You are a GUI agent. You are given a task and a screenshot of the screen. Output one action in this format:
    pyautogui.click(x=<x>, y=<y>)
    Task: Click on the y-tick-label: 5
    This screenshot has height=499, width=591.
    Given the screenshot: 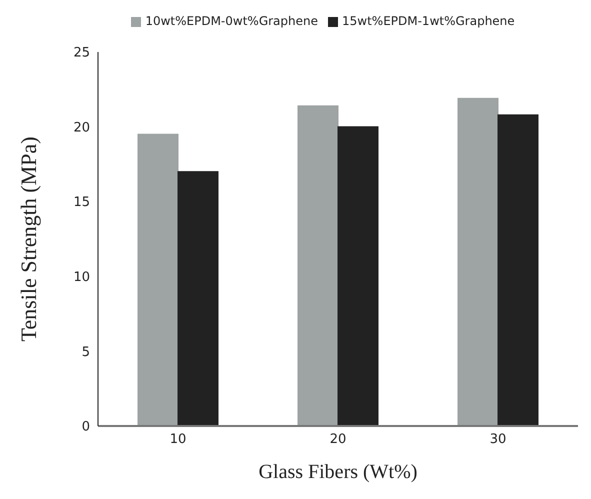 What is the action you would take?
    pyautogui.click(x=86, y=352)
    